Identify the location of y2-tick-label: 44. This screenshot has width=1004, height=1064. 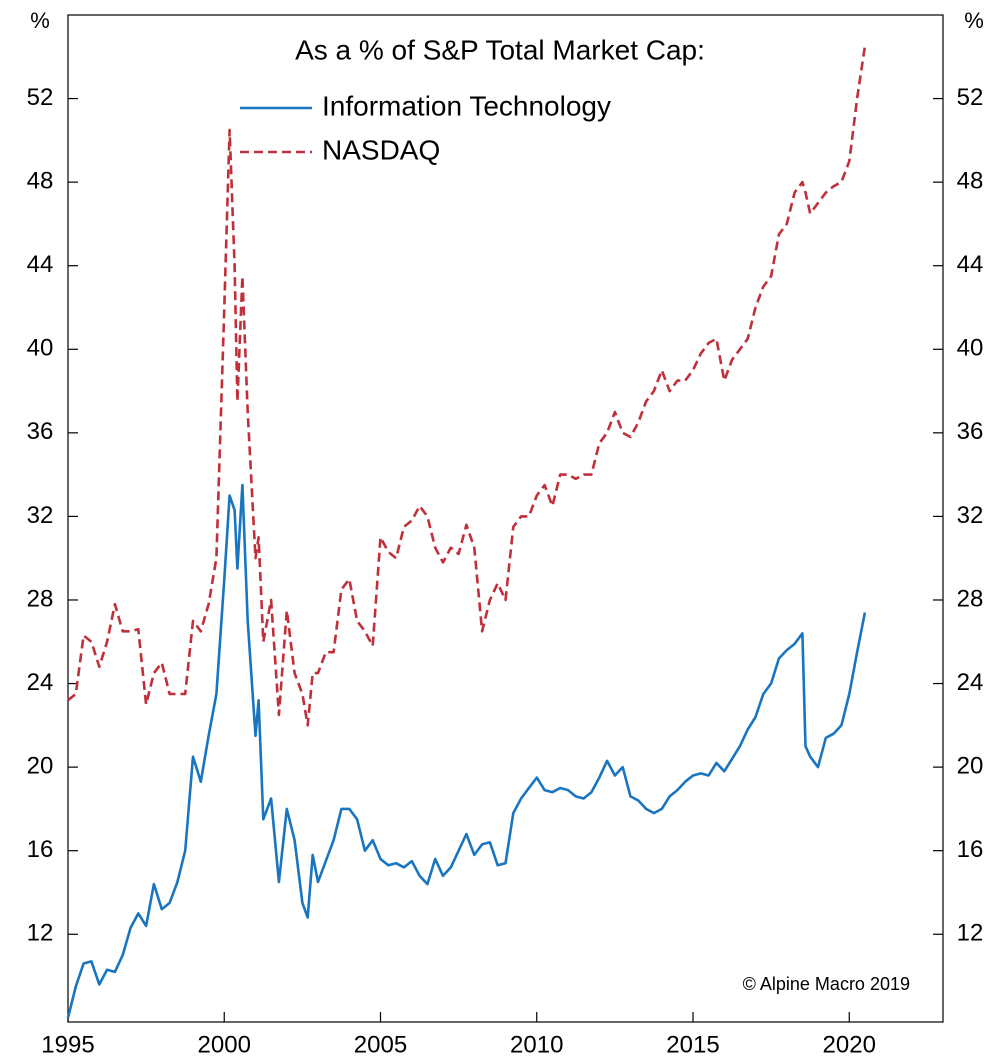
(970, 264).